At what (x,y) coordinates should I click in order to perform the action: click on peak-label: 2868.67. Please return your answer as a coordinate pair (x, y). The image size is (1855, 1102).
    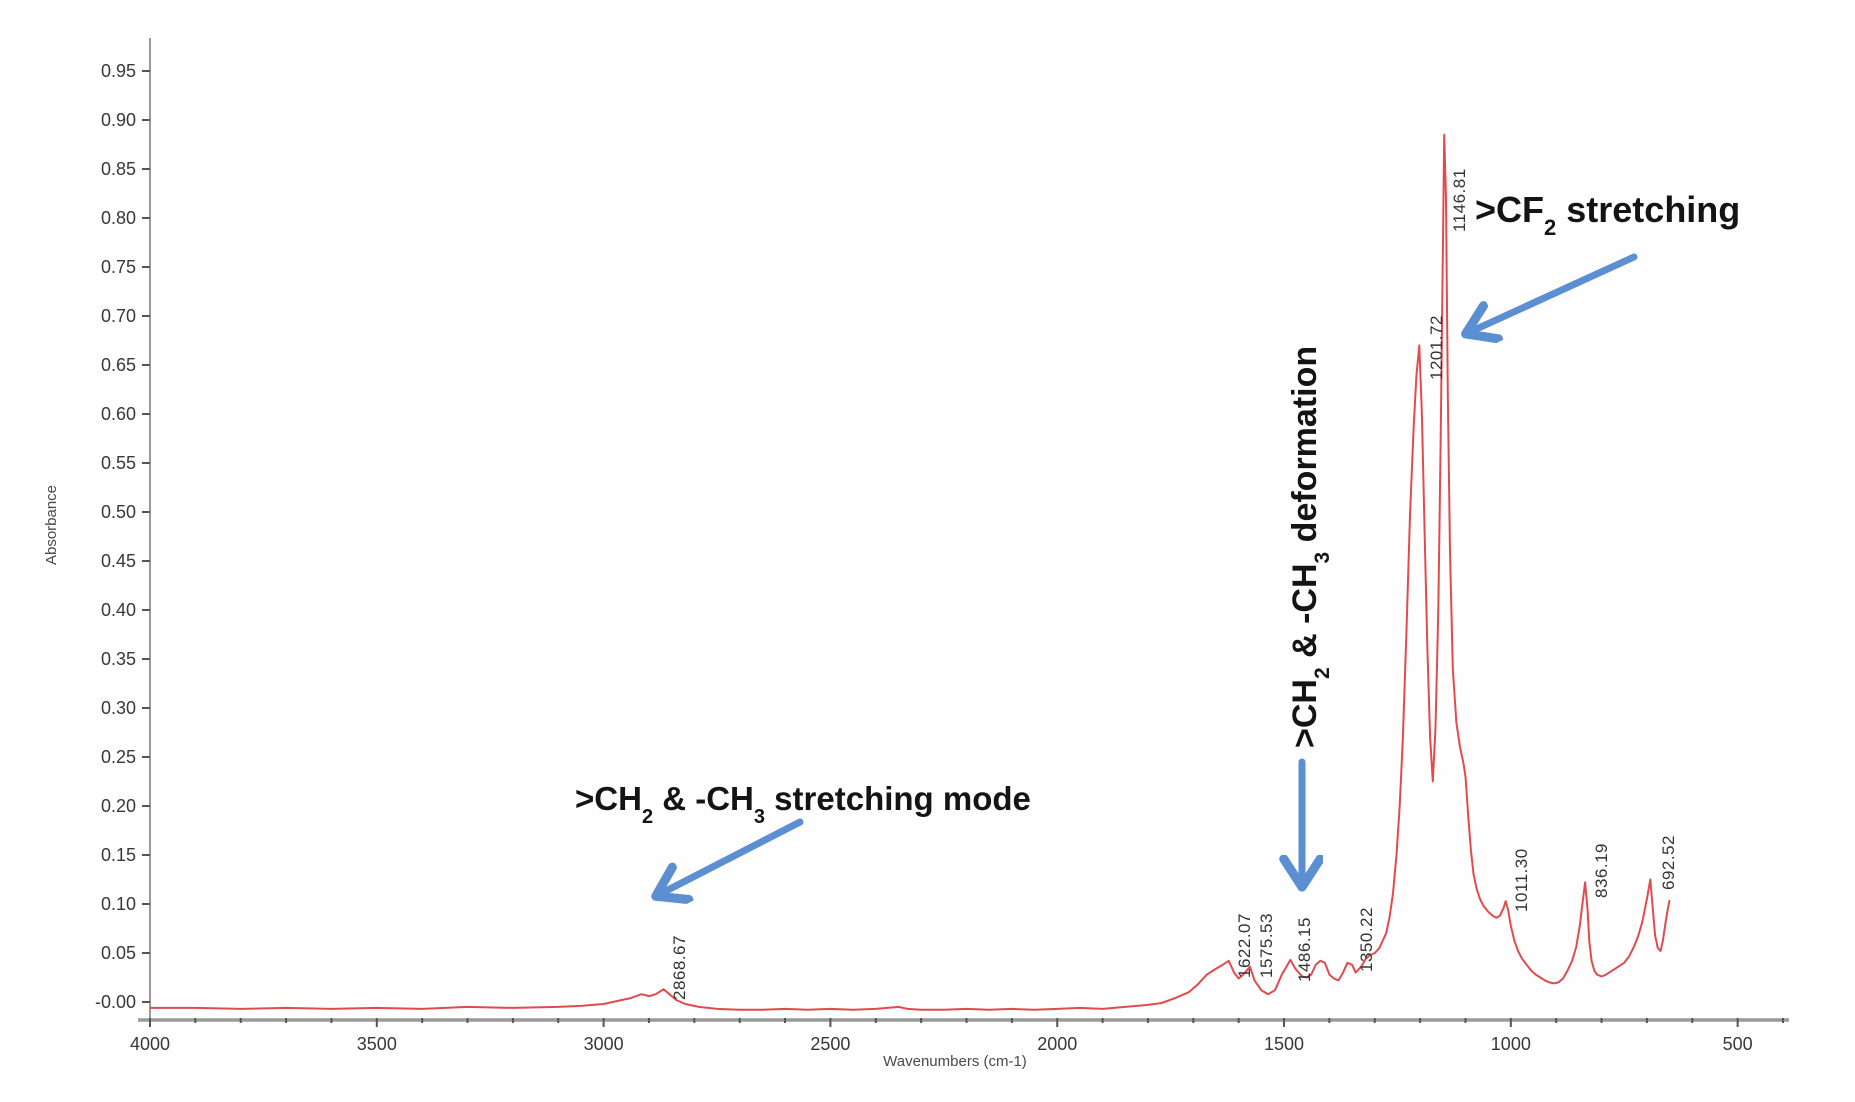
    Looking at the image, I should click on (679, 967).